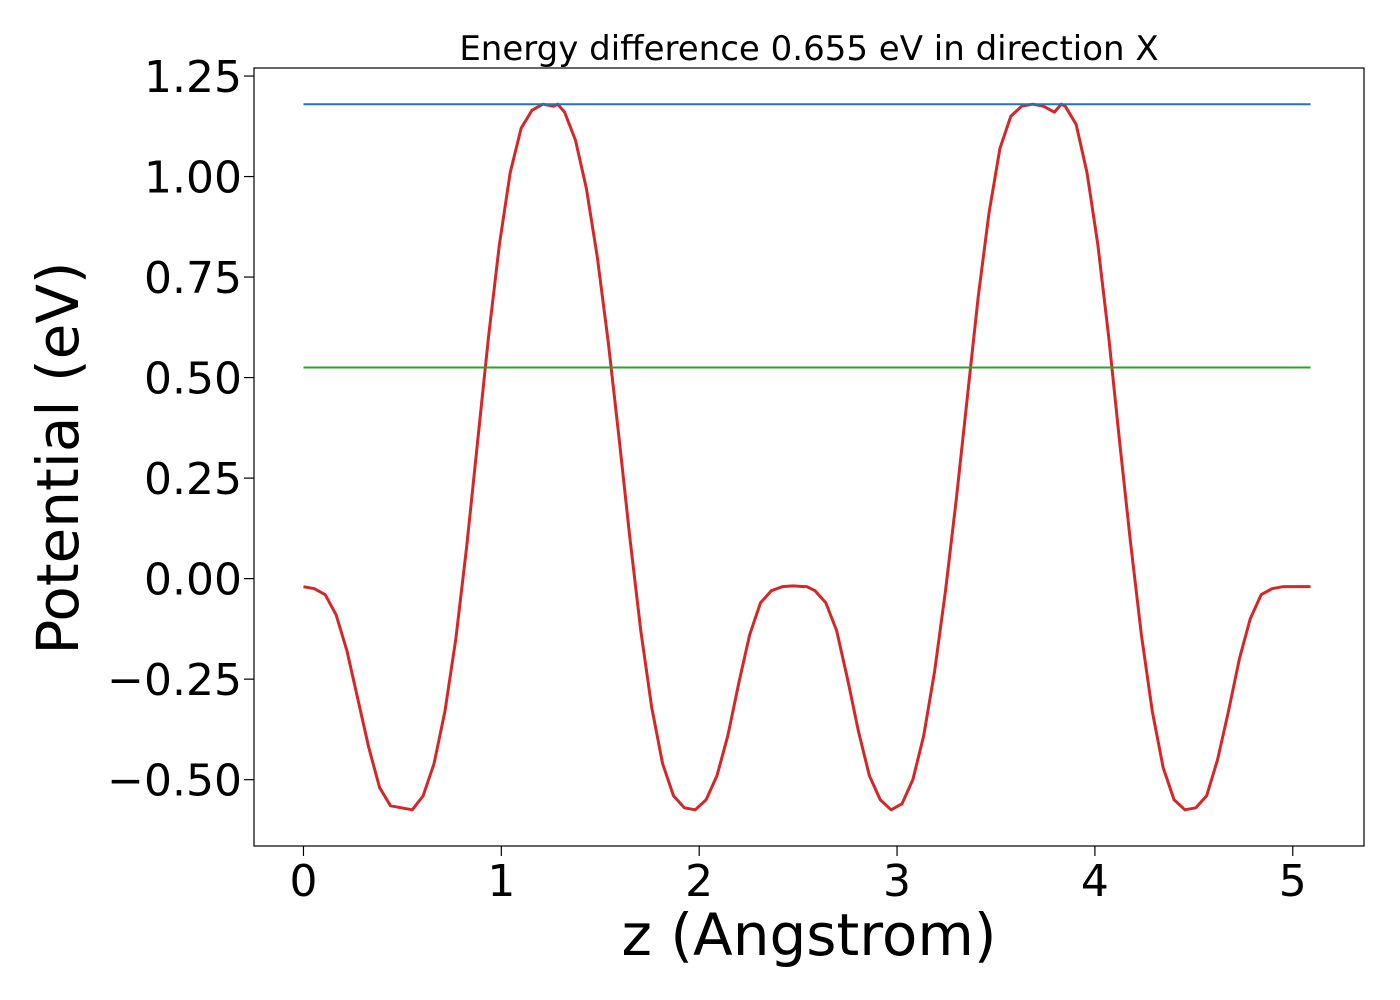 This screenshot has height=1000, width=1400. I want to click on y-tick-label: −0.25, so click(174, 680).